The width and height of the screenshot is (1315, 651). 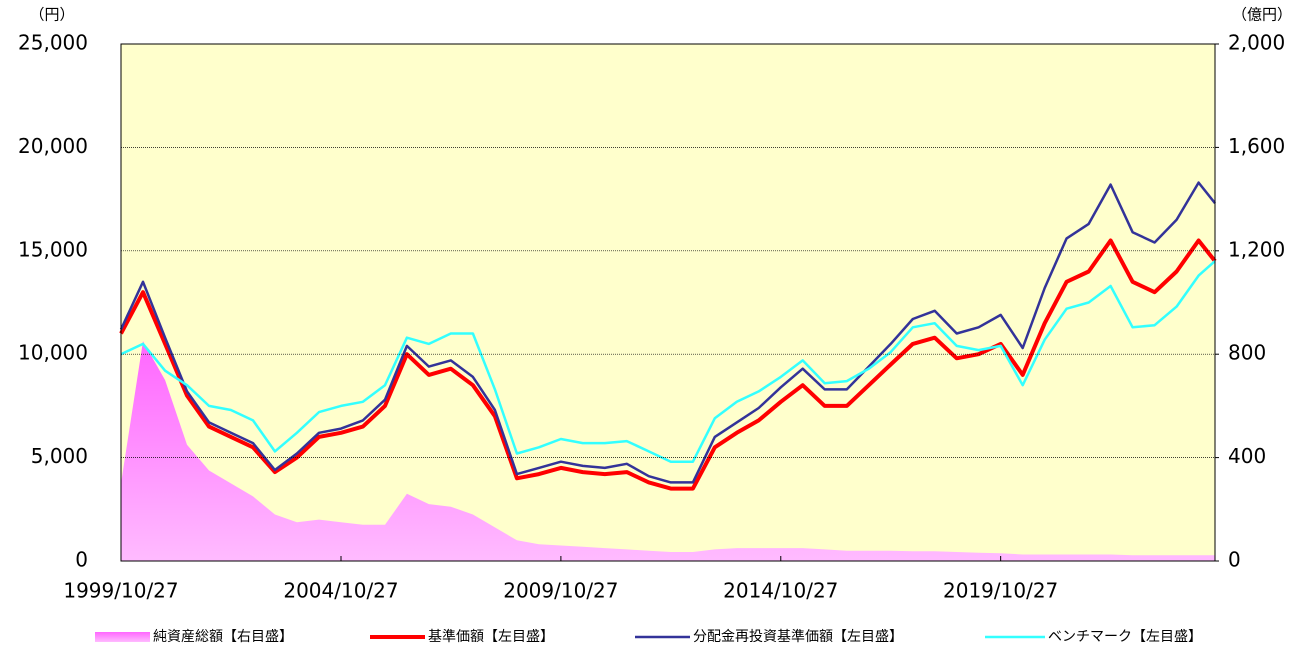 What do you see at coordinates (81, 560) in the screenshot?
I see `y-tick-label: 0` at bounding box center [81, 560].